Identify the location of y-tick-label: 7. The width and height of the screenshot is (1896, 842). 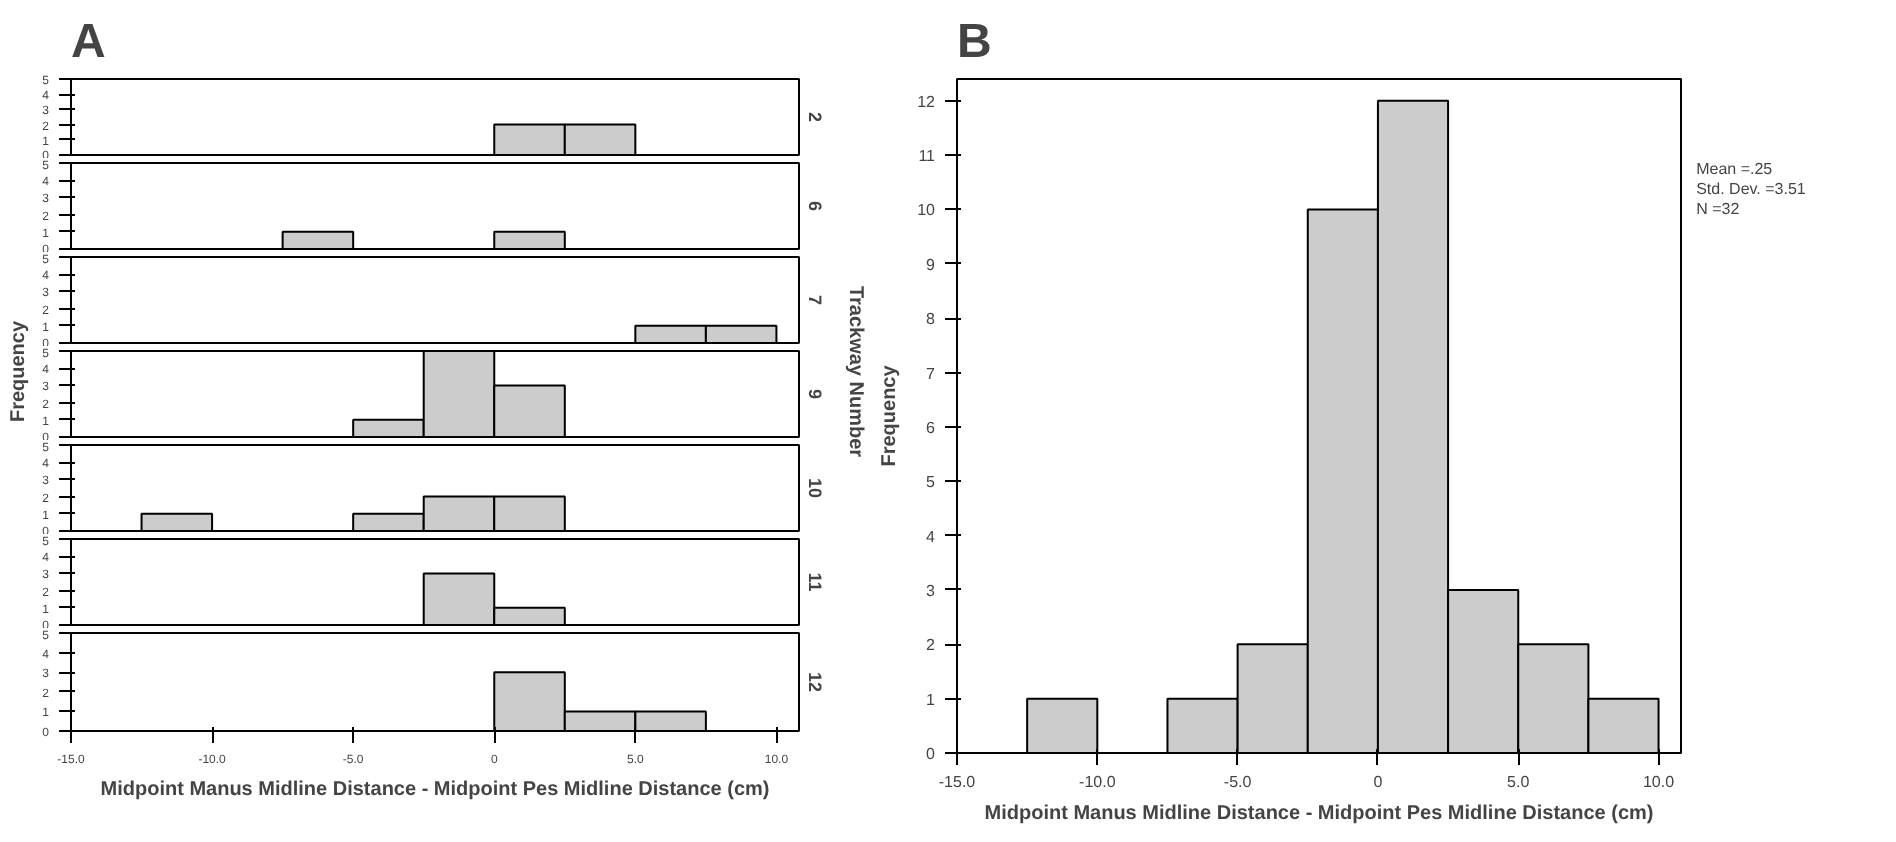
(931, 373).